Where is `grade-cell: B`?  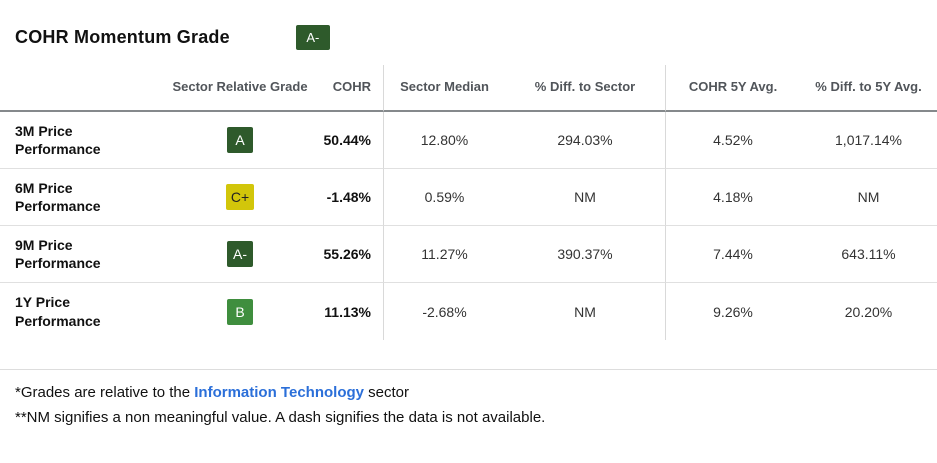
grade-cell: B is located at coordinates (240, 311).